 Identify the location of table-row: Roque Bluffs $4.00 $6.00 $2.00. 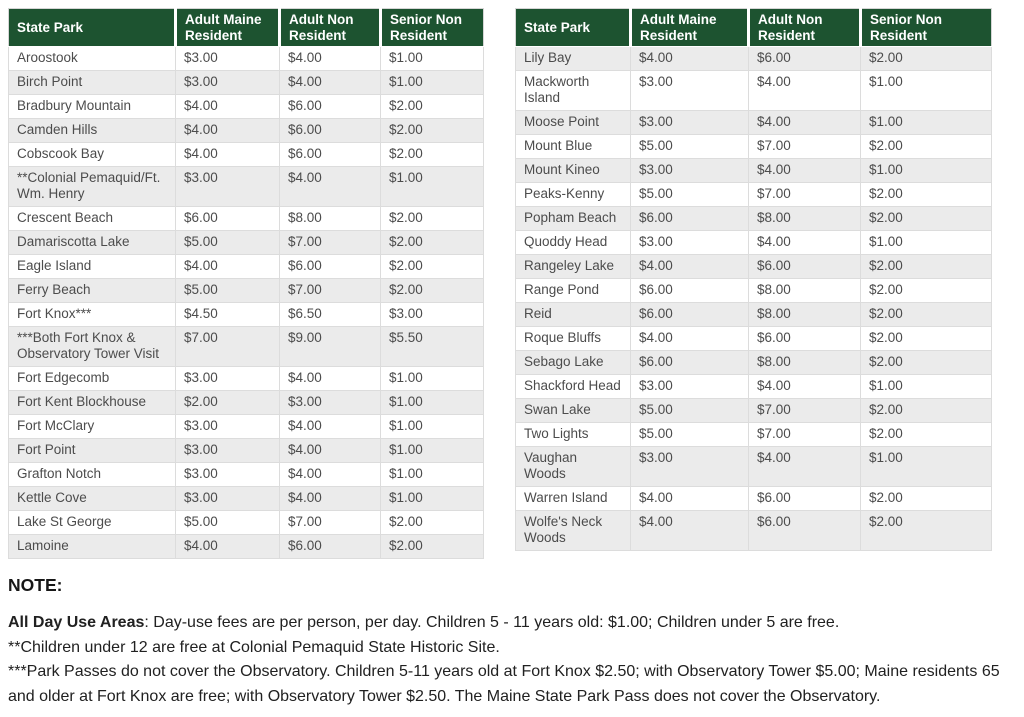
(753, 338).